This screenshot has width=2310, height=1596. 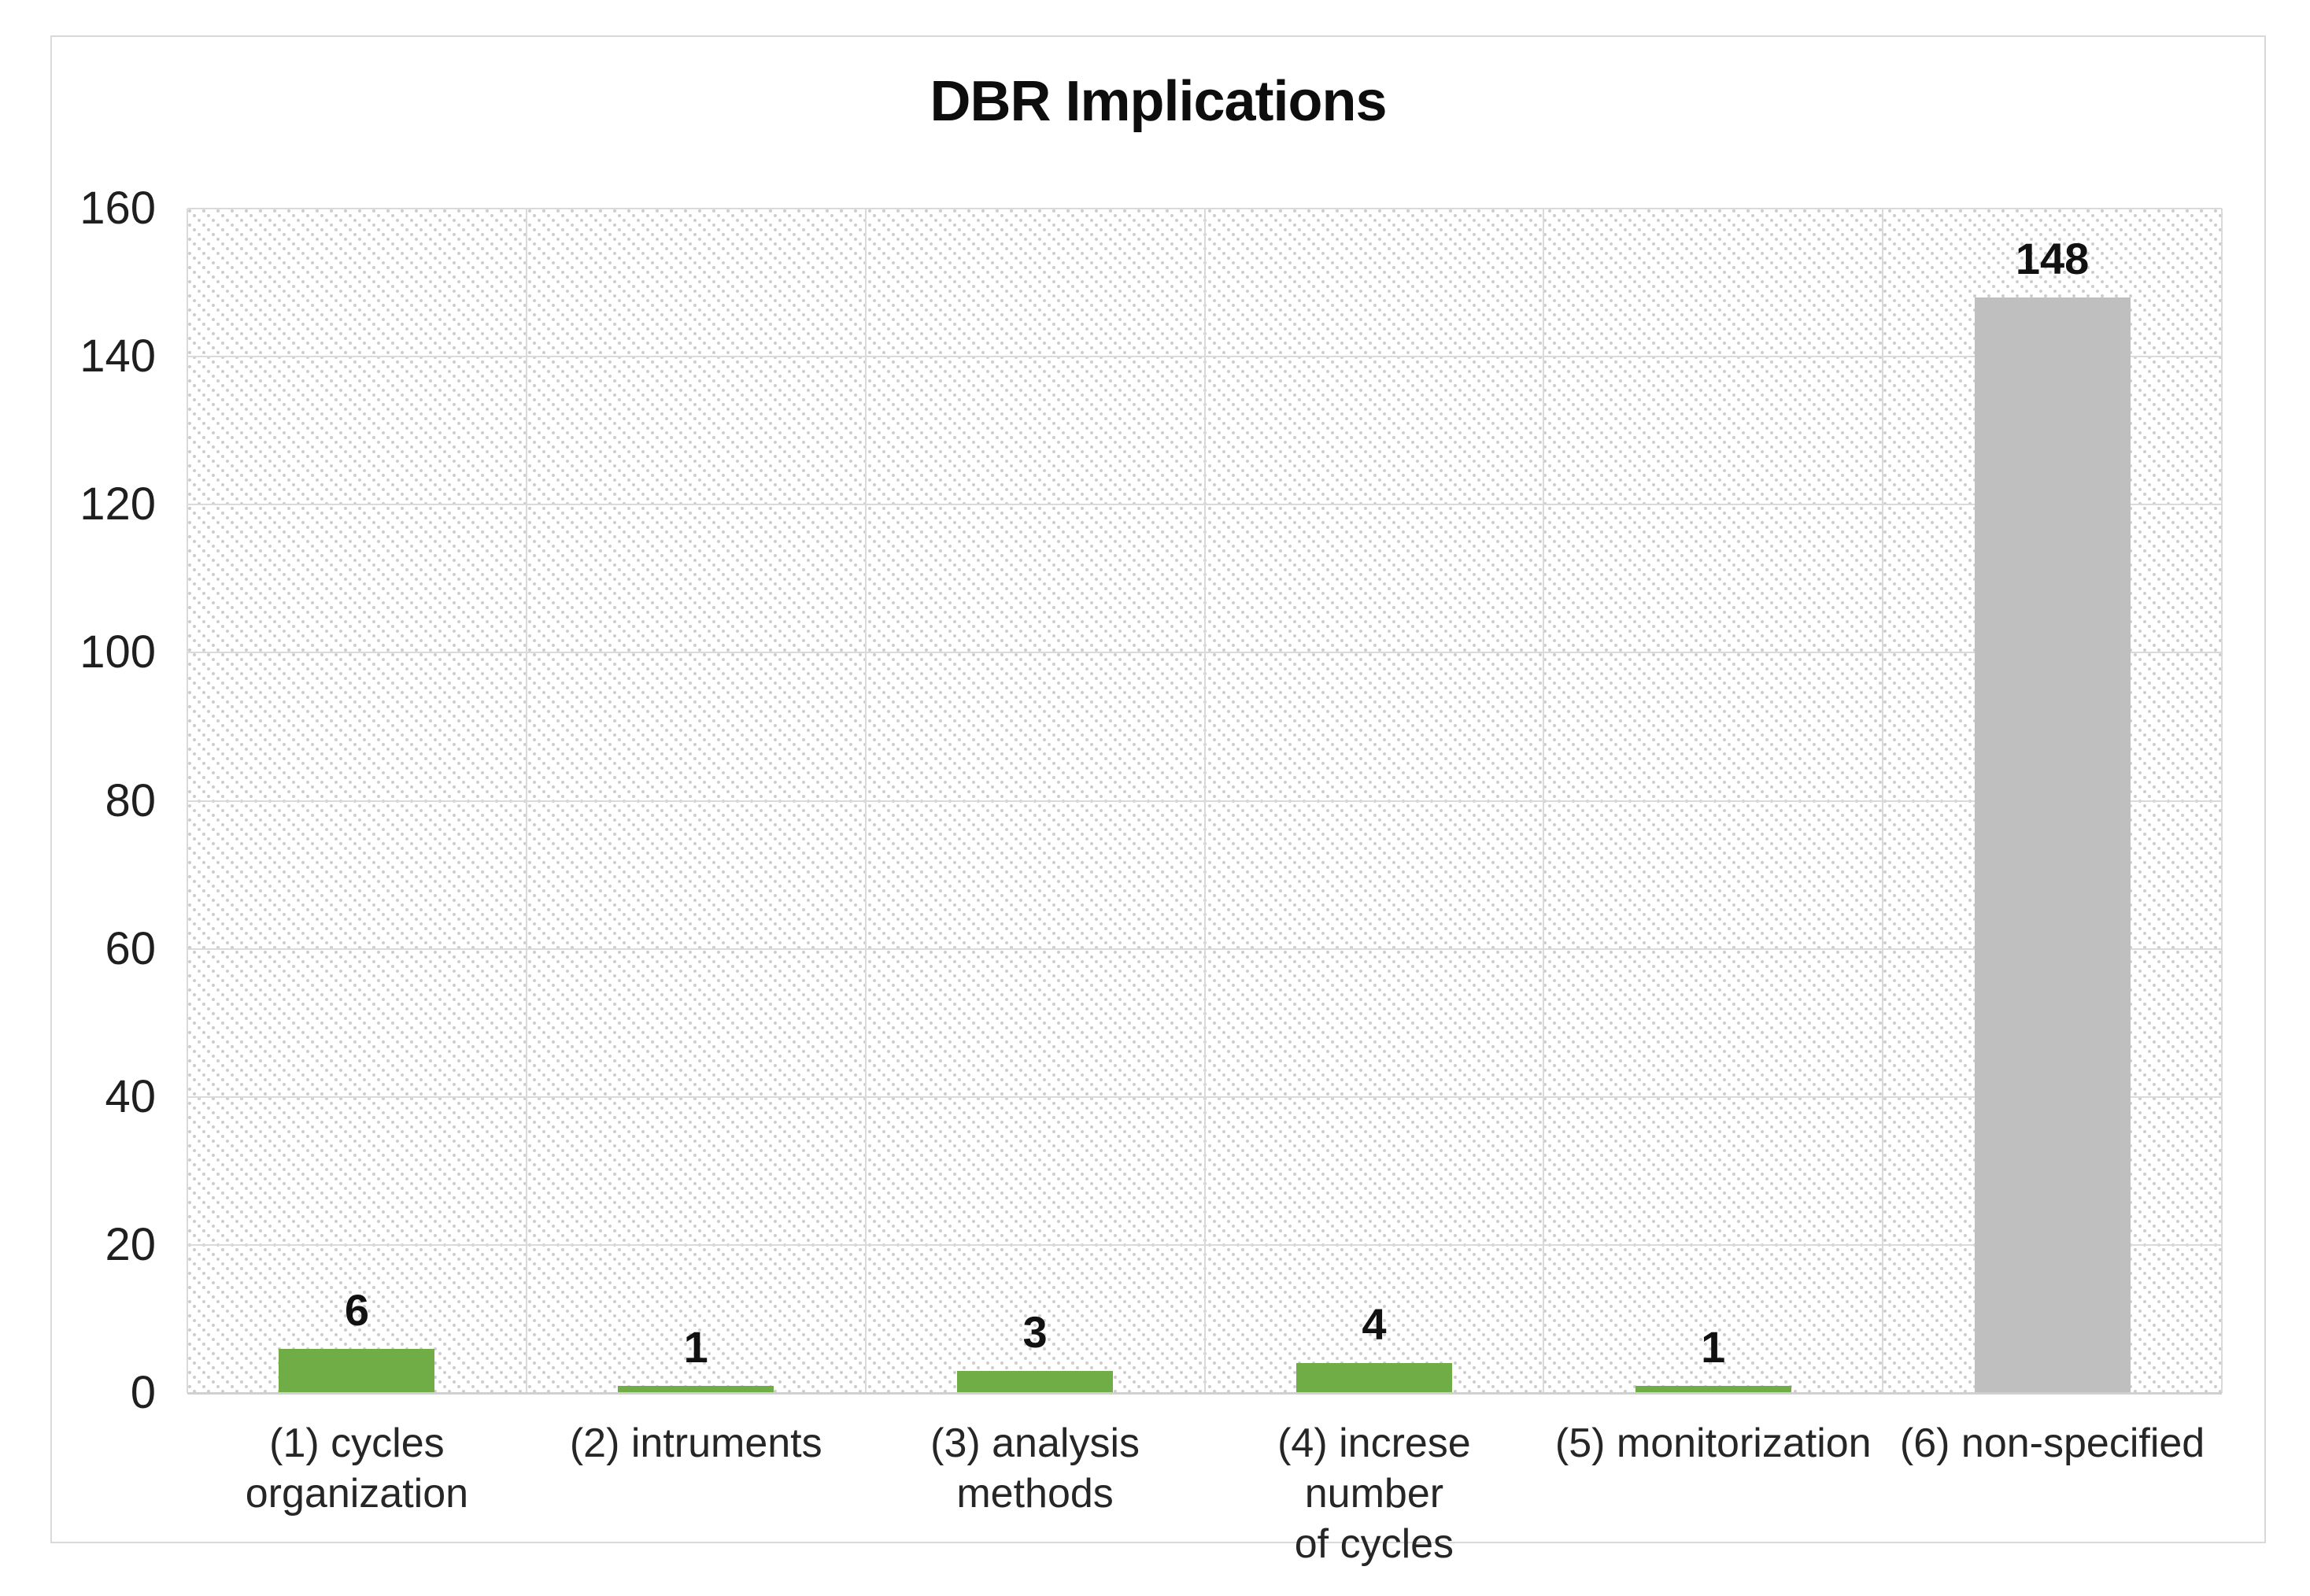 I want to click on x-axis-category-label: (4) increse number of cycles, so click(x=1374, y=1494).